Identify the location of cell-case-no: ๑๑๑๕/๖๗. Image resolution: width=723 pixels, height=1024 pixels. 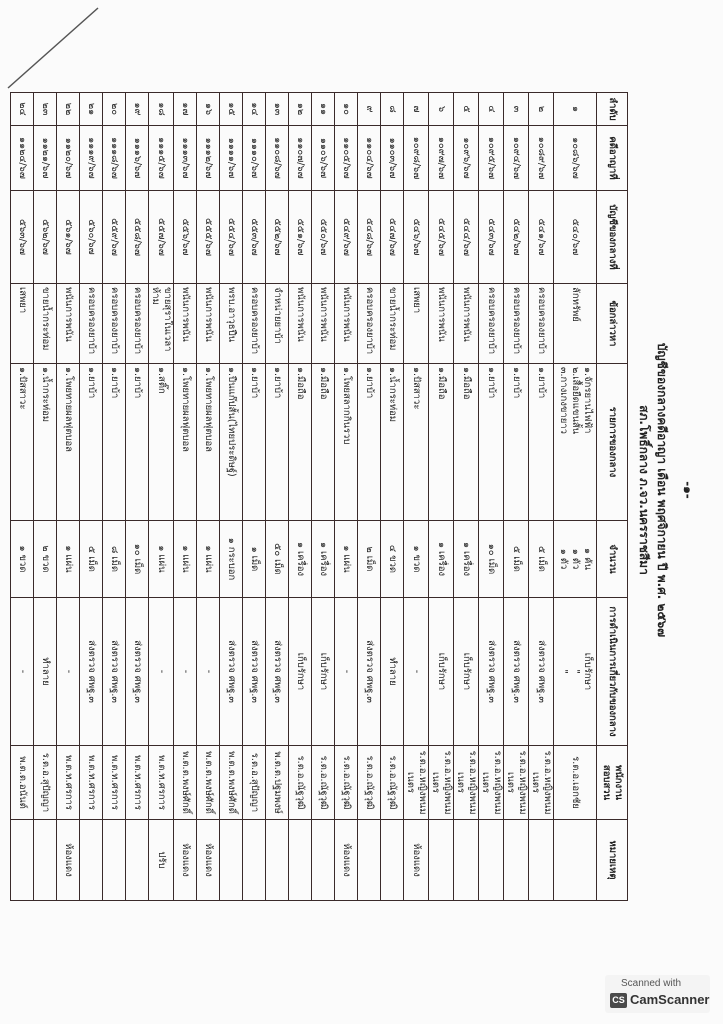
(161, 158).